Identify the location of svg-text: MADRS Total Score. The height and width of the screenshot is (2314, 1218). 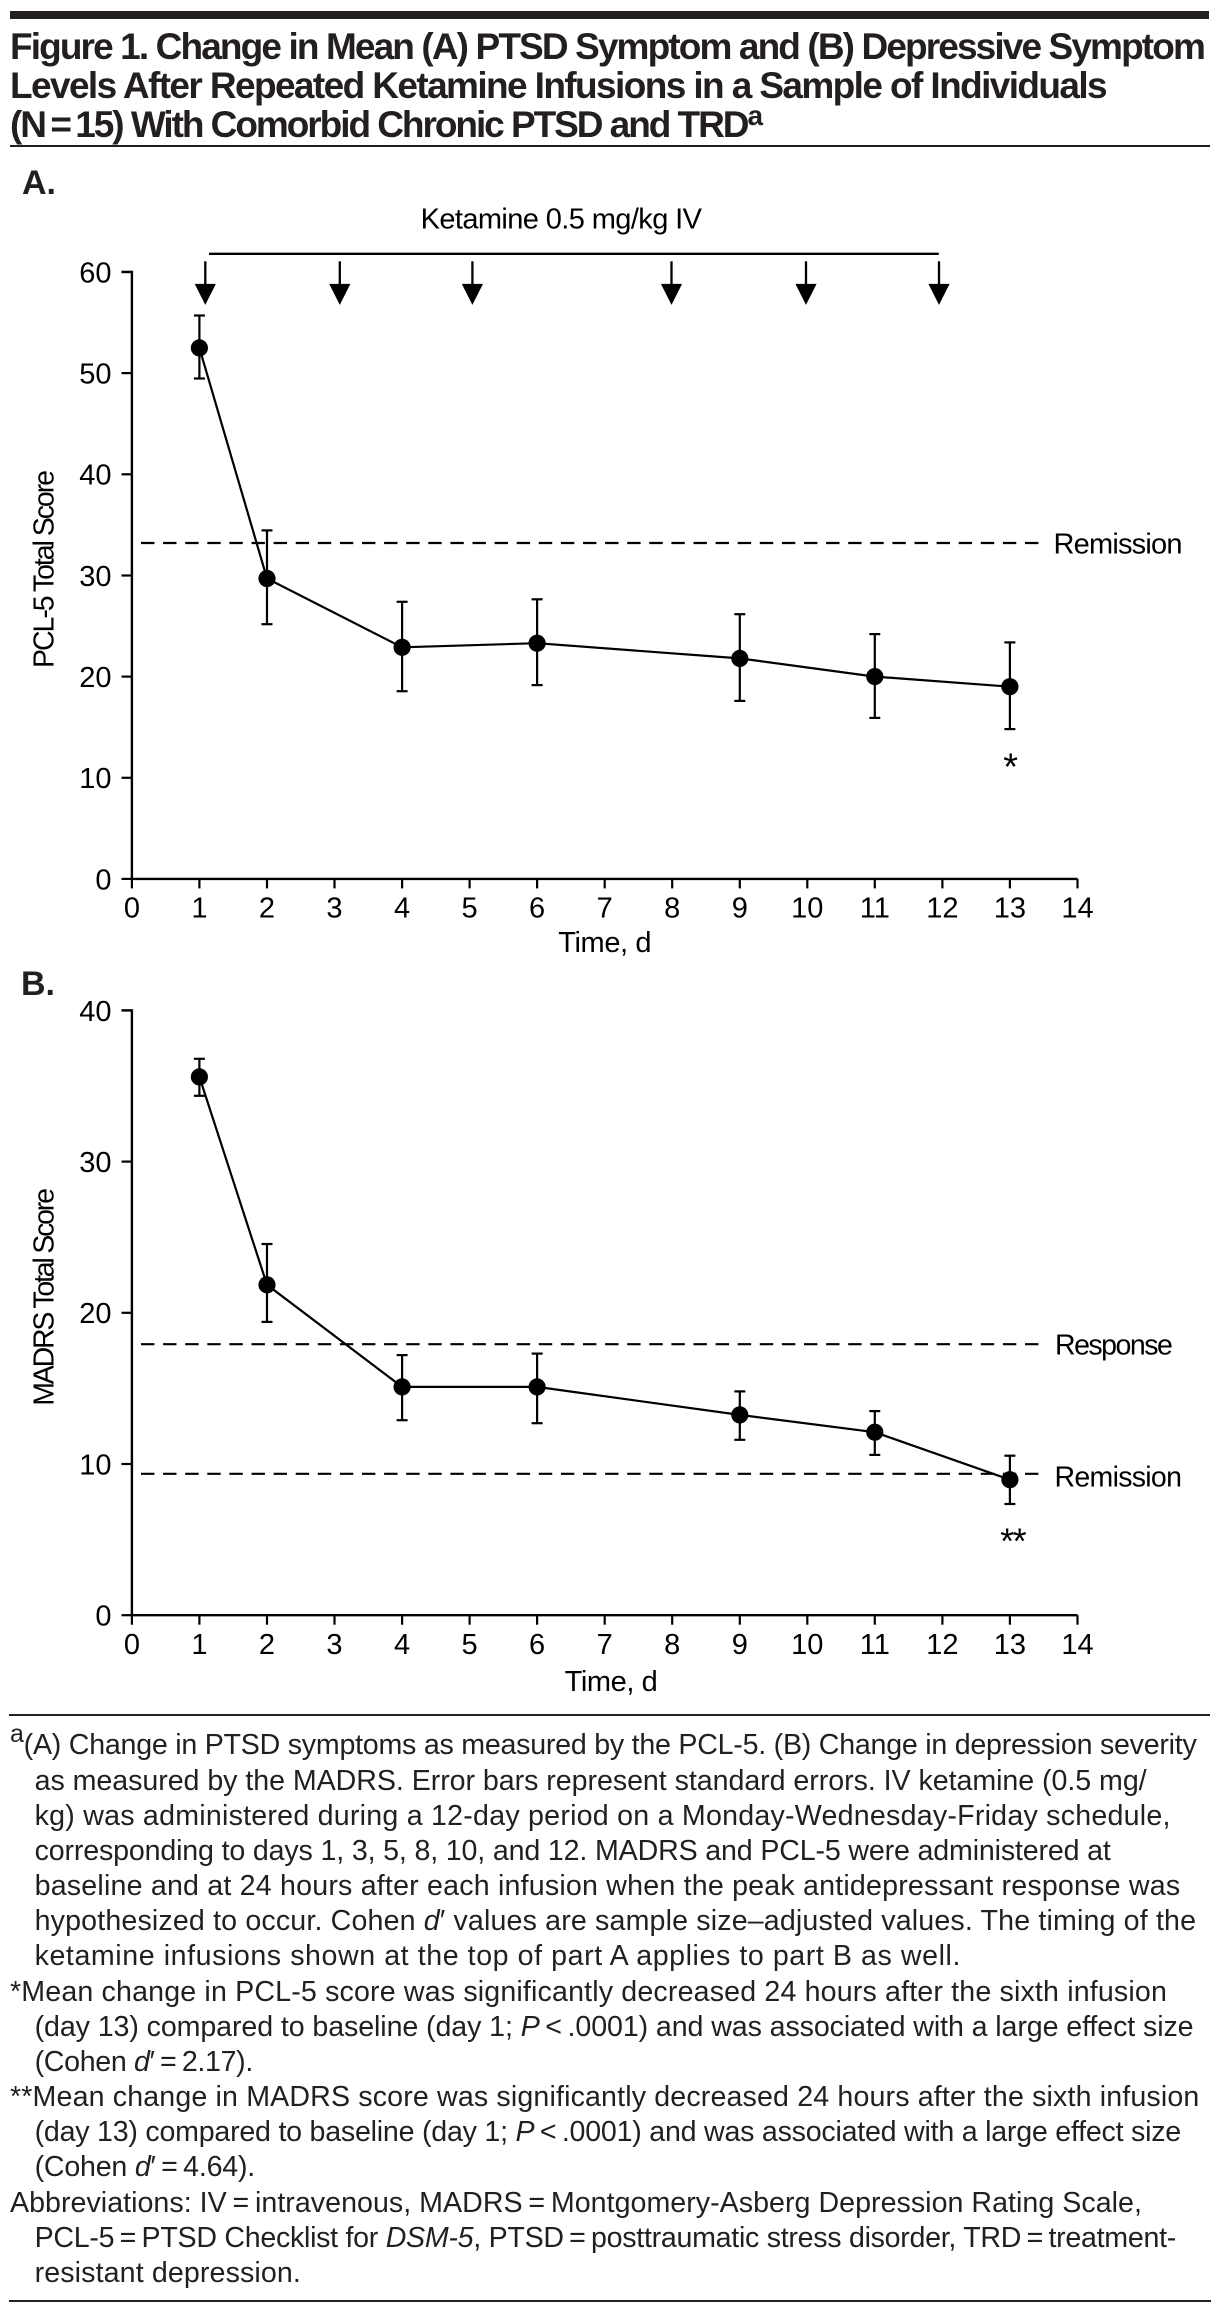
(45, 1297).